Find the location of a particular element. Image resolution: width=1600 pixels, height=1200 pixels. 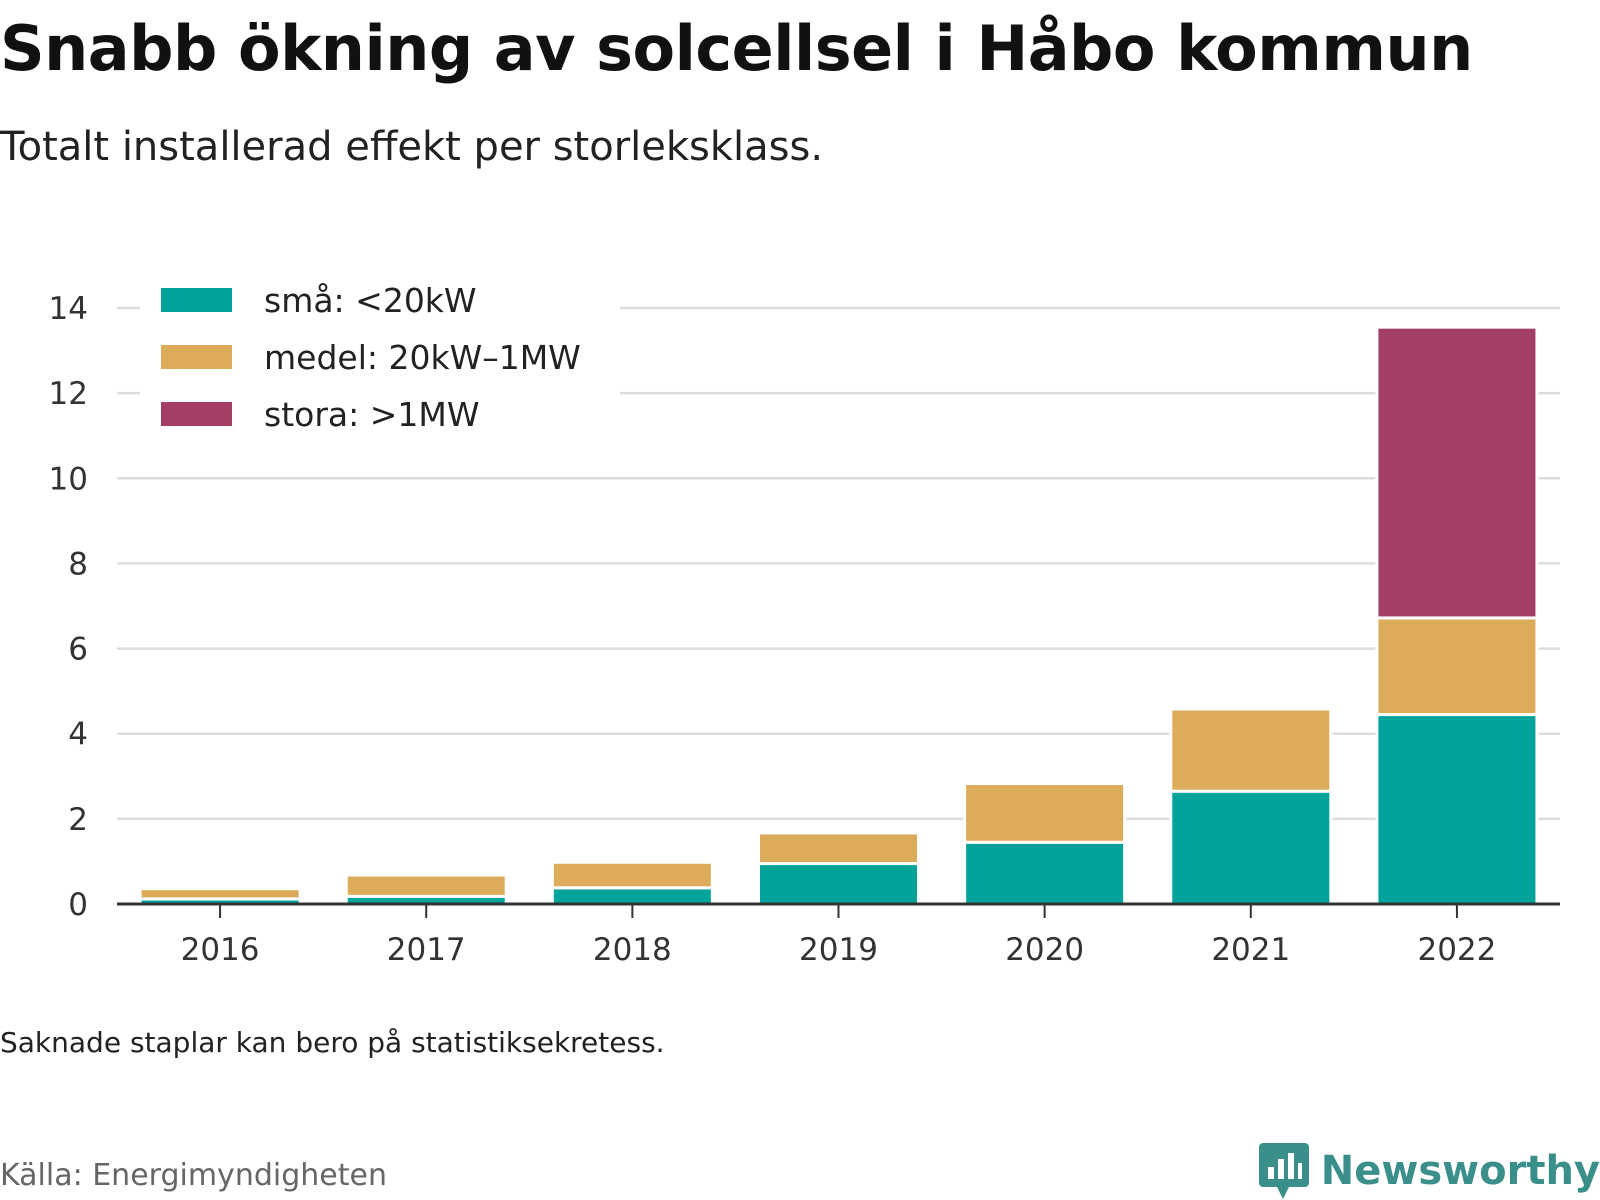

y-tick-label: 2 is located at coordinates (78, 820).